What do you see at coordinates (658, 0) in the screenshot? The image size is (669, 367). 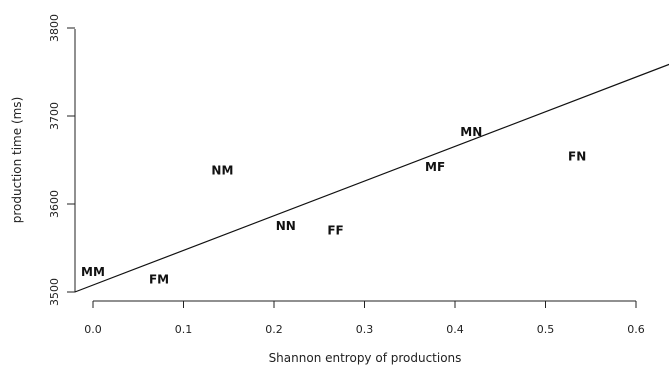 I see `corner-mark: A` at bounding box center [658, 0].